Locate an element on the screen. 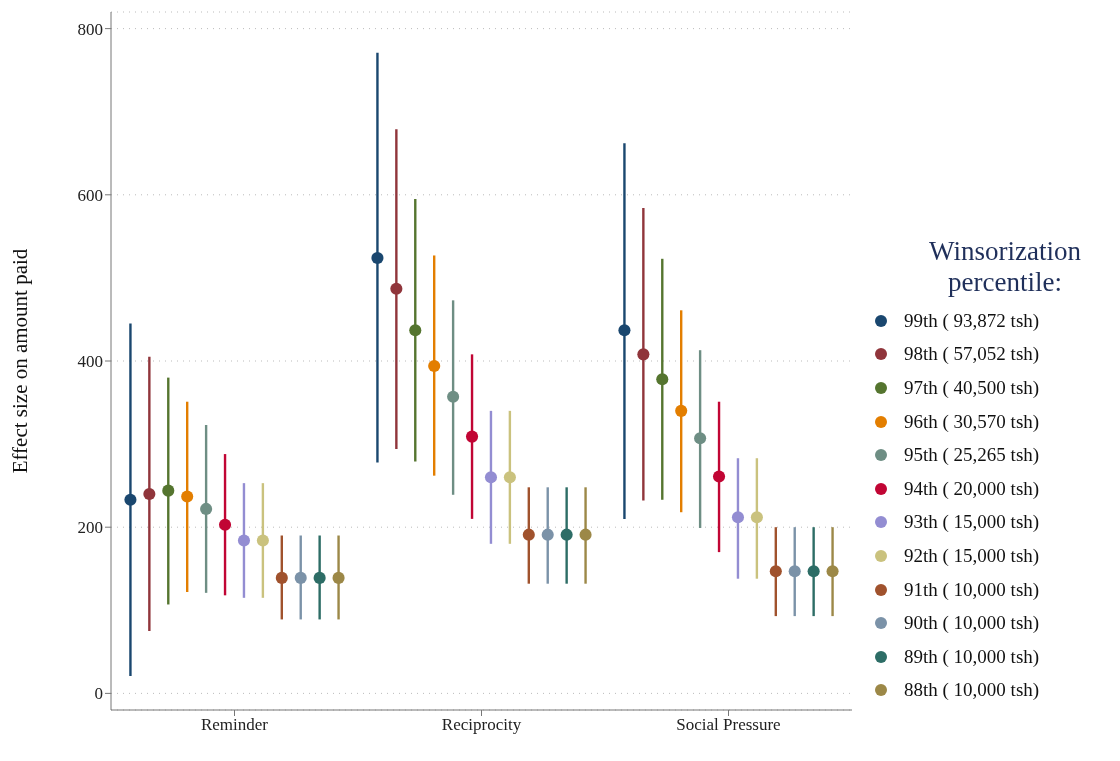  y-tick-label: 0 is located at coordinates (98, 694).